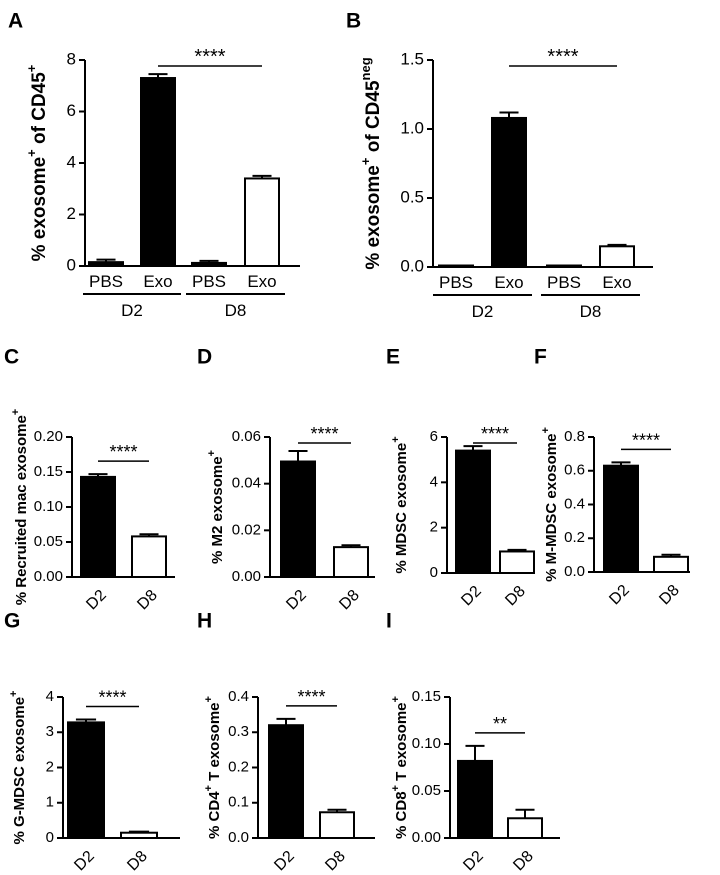 This screenshot has height=875, width=720. I want to click on y-axis-label: % MDSC exosome+, so click(400, 504).